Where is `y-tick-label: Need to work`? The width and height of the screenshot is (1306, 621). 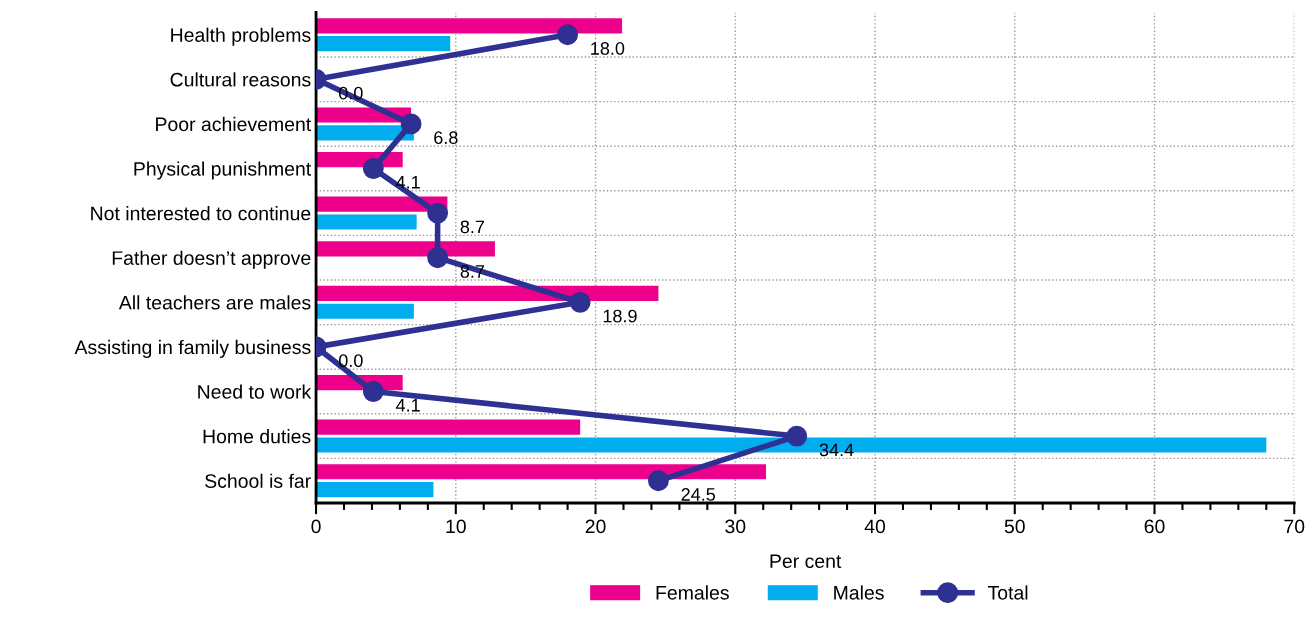 y-tick-label: Need to work is located at coordinates (255, 391).